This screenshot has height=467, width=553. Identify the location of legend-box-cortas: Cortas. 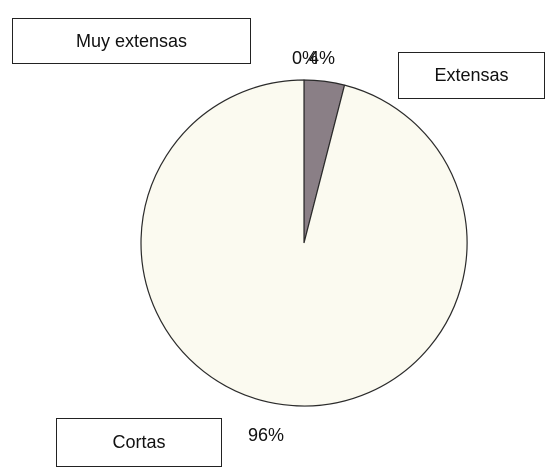
(139, 442).